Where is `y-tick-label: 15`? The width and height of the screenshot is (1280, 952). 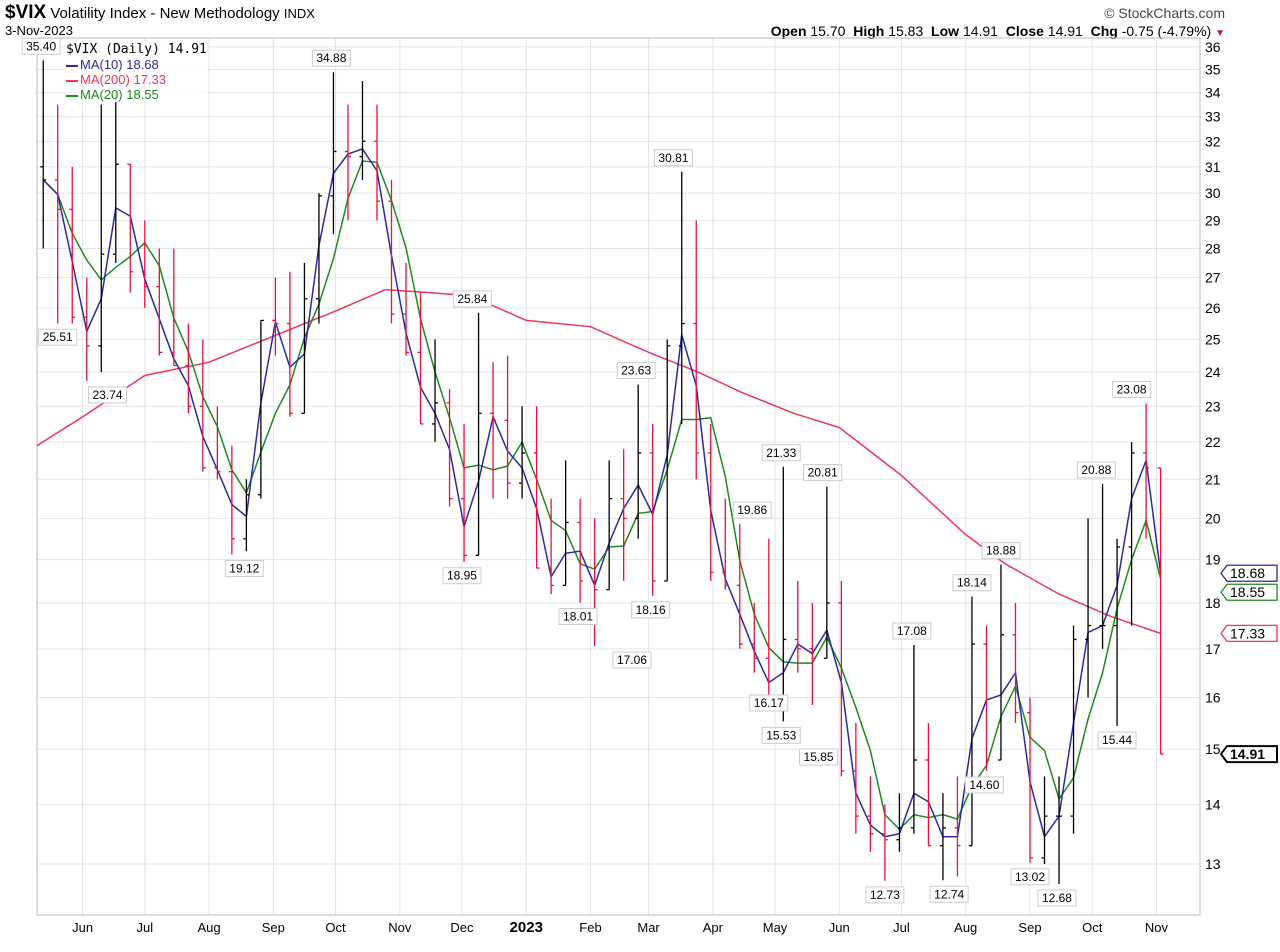 y-tick-label: 15 is located at coordinates (1213, 749).